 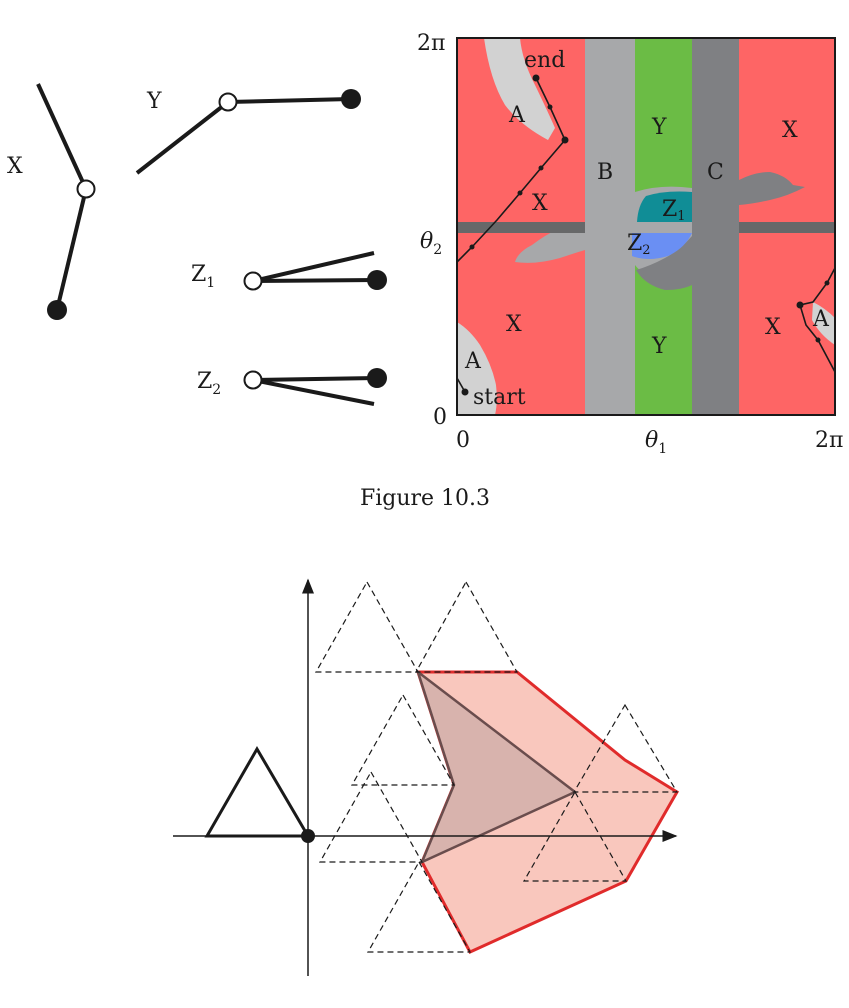 What do you see at coordinates (440, 417) in the screenshot?
I see `axis-label-zero-y: 0` at bounding box center [440, 417].